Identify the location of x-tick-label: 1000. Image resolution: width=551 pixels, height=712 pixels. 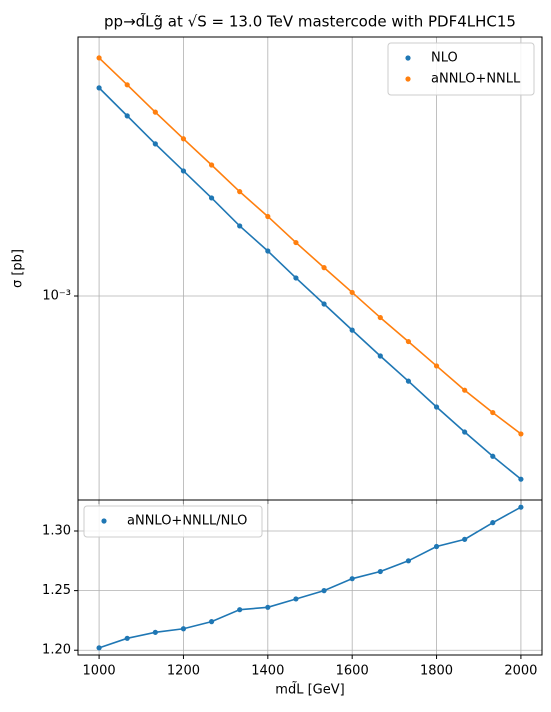
(99, 671).